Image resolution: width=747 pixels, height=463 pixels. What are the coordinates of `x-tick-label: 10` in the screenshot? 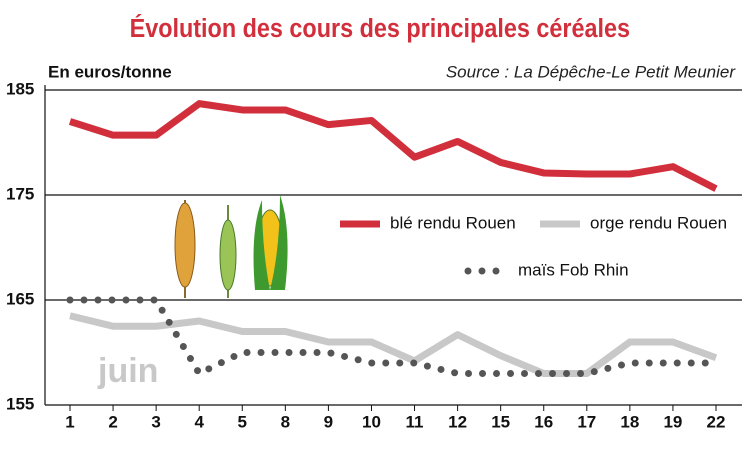 It's located at (371, 421).